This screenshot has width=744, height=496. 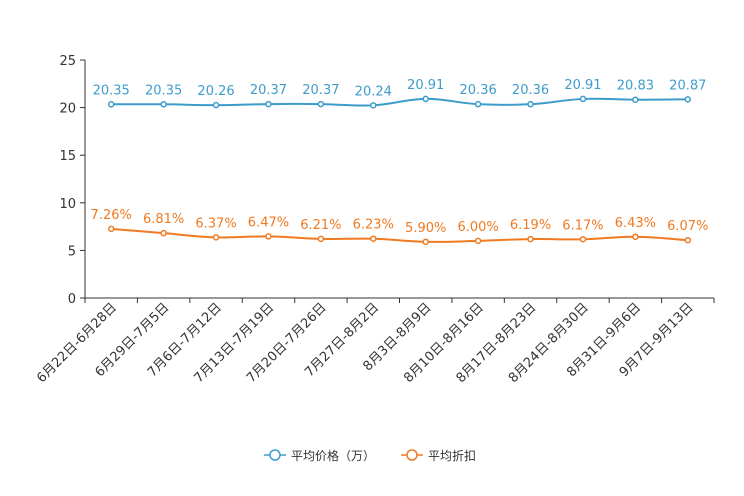 I want to click on data-label: 6.19%, so click(x=530, y=225).